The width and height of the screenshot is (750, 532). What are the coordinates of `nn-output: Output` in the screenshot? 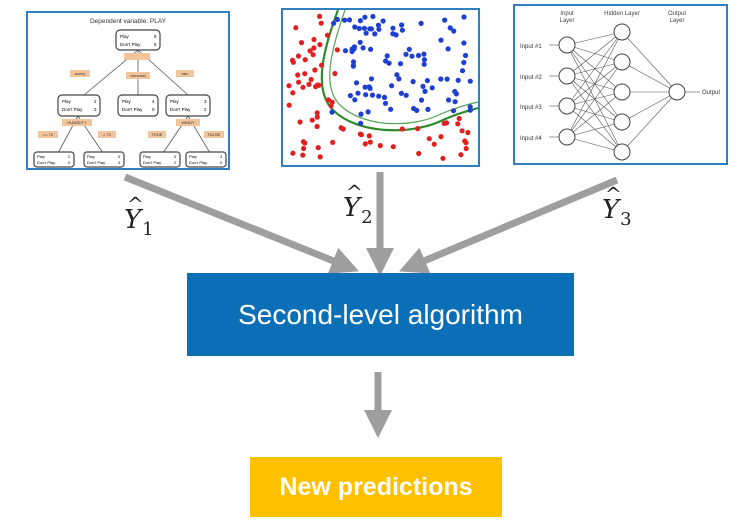 It's located at (711, 93).